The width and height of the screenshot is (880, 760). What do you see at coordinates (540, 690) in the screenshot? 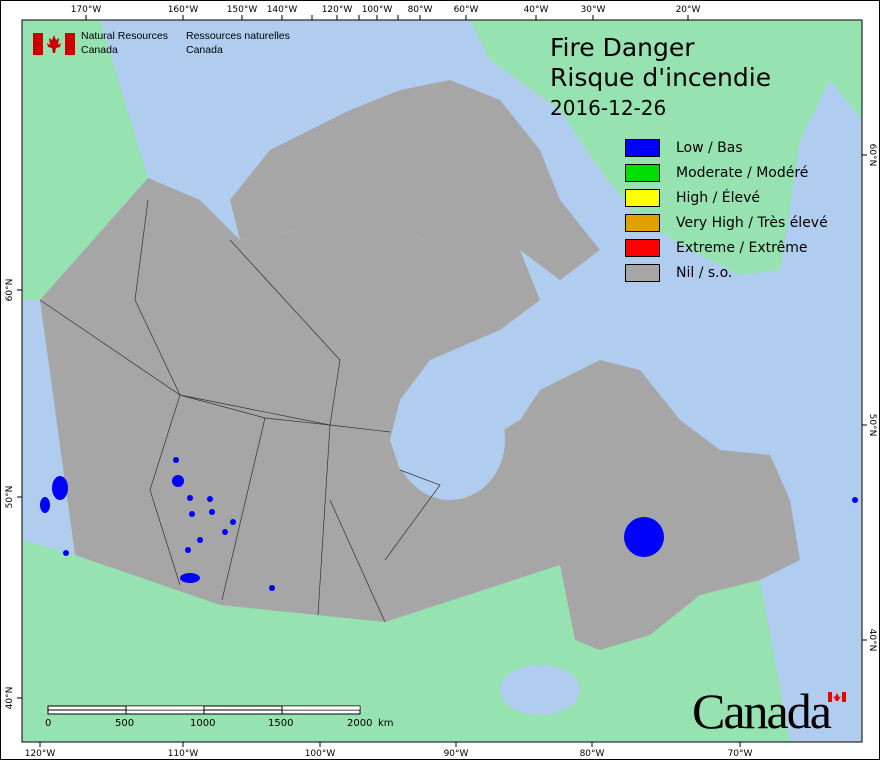
I see `great-lakes` at bounding box center [540, 690].